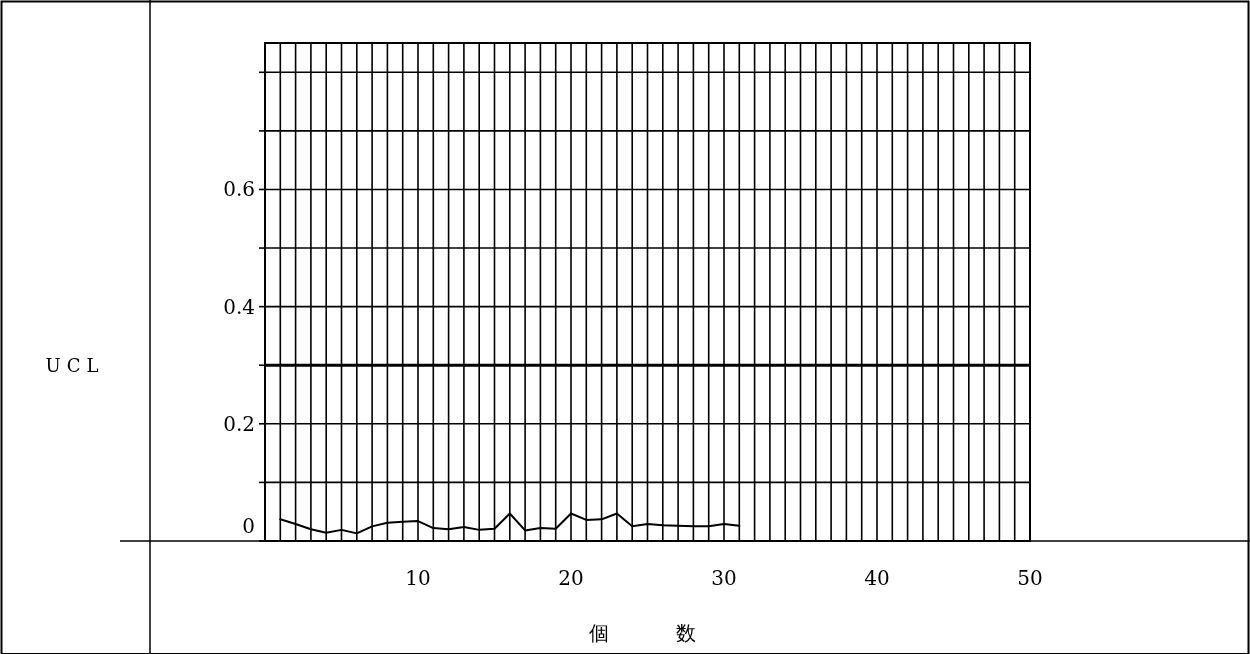 The image size is (1250, 654). What do you see at coordinates (239, 423) in the screenshot?
I see `y-tick-label: 0.2` at bounding box center [239, 423].